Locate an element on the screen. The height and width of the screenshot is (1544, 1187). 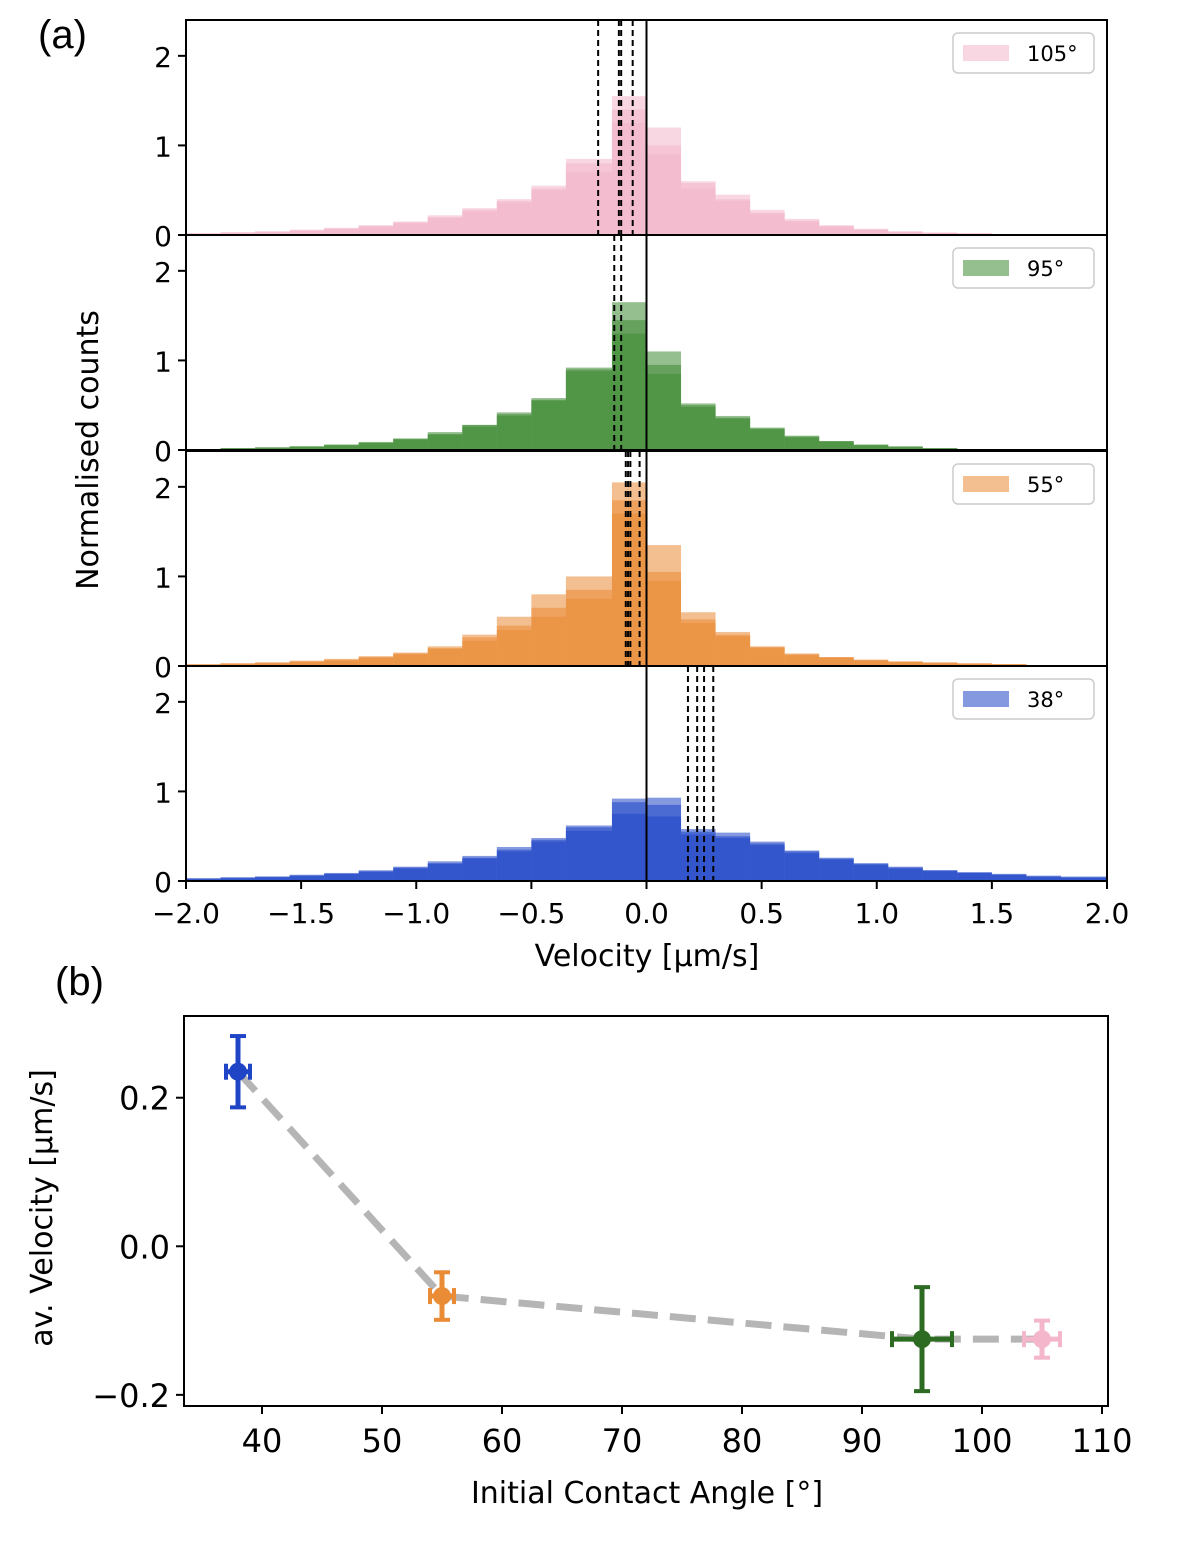
x-tick-label: −2.0 is located at coordinates (186, 913).